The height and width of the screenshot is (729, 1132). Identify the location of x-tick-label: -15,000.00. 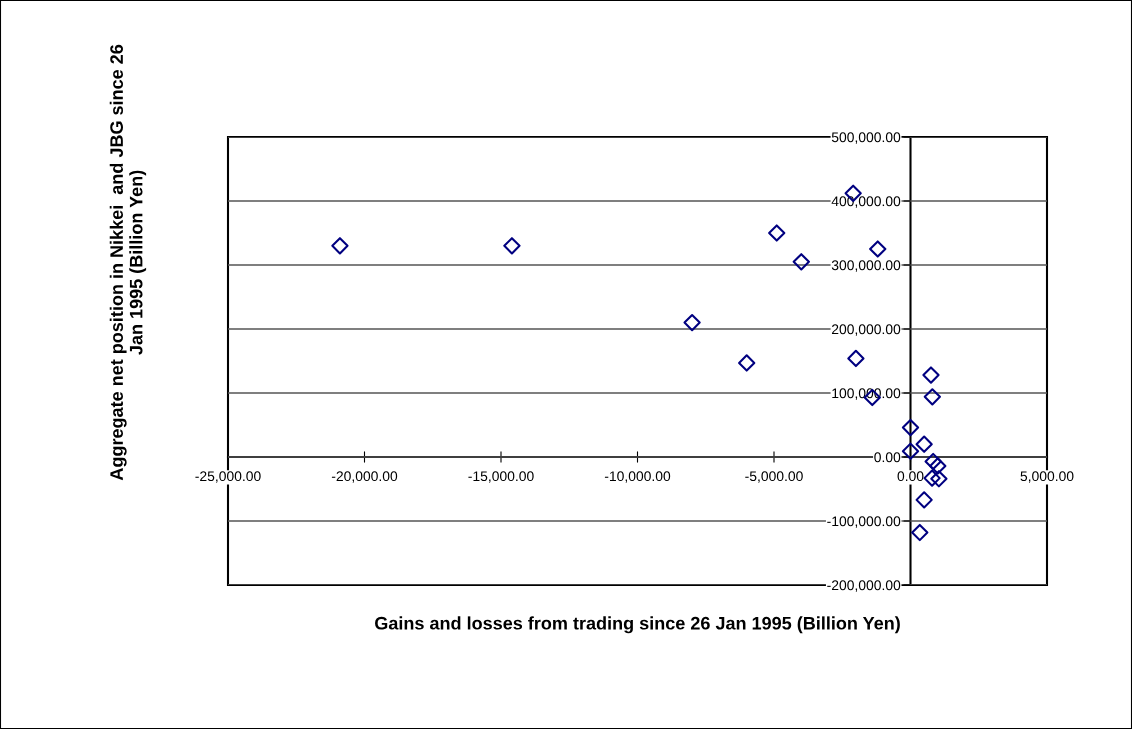
(501, 477).